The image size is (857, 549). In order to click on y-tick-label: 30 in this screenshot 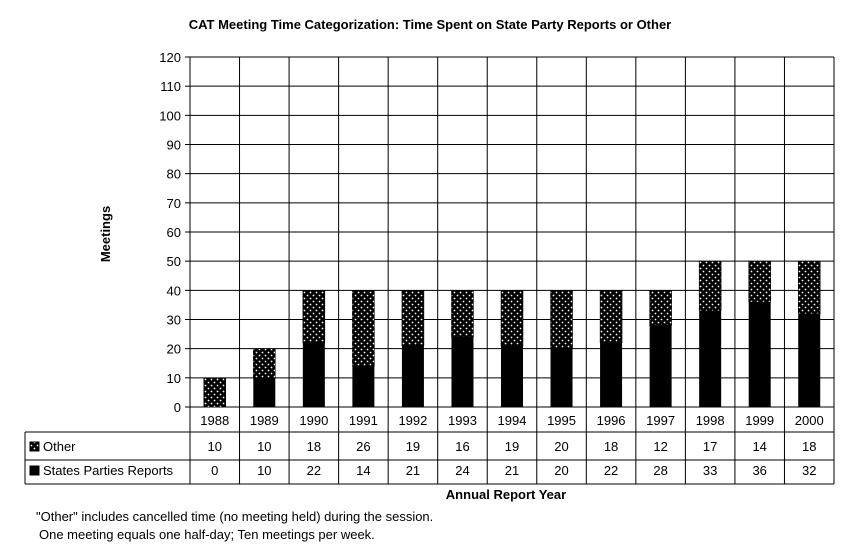, I will do `click(174, 320)`.